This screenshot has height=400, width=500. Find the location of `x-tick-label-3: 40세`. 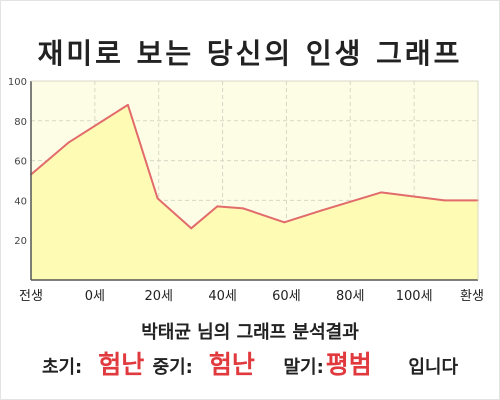

x-tick-label-3: 40세 is located at coordinates (222, 296).